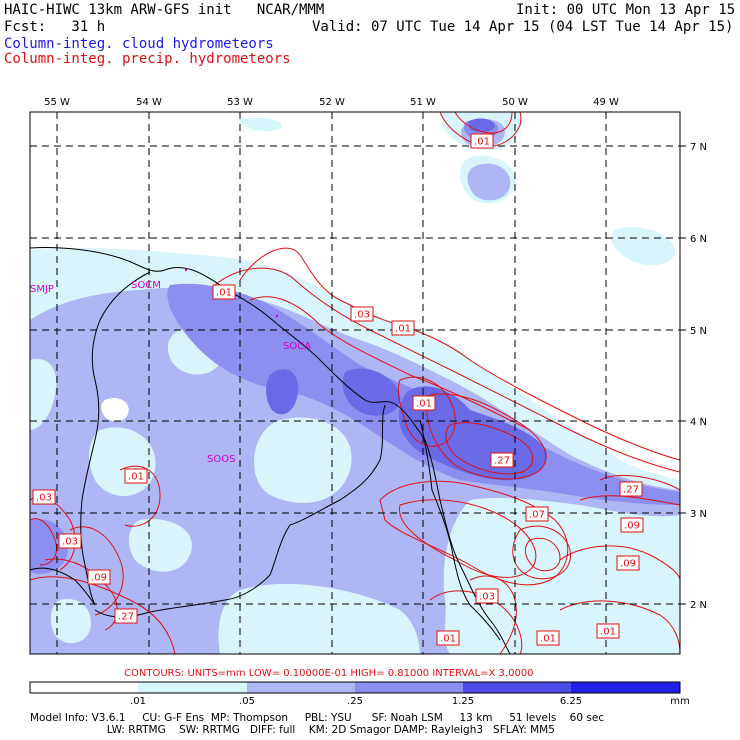 The height and width of the screenshot is (740, 740). Describe the element at coordinates (698, 605) in the screenshot. I see `lat-label: 2 N` at that location.